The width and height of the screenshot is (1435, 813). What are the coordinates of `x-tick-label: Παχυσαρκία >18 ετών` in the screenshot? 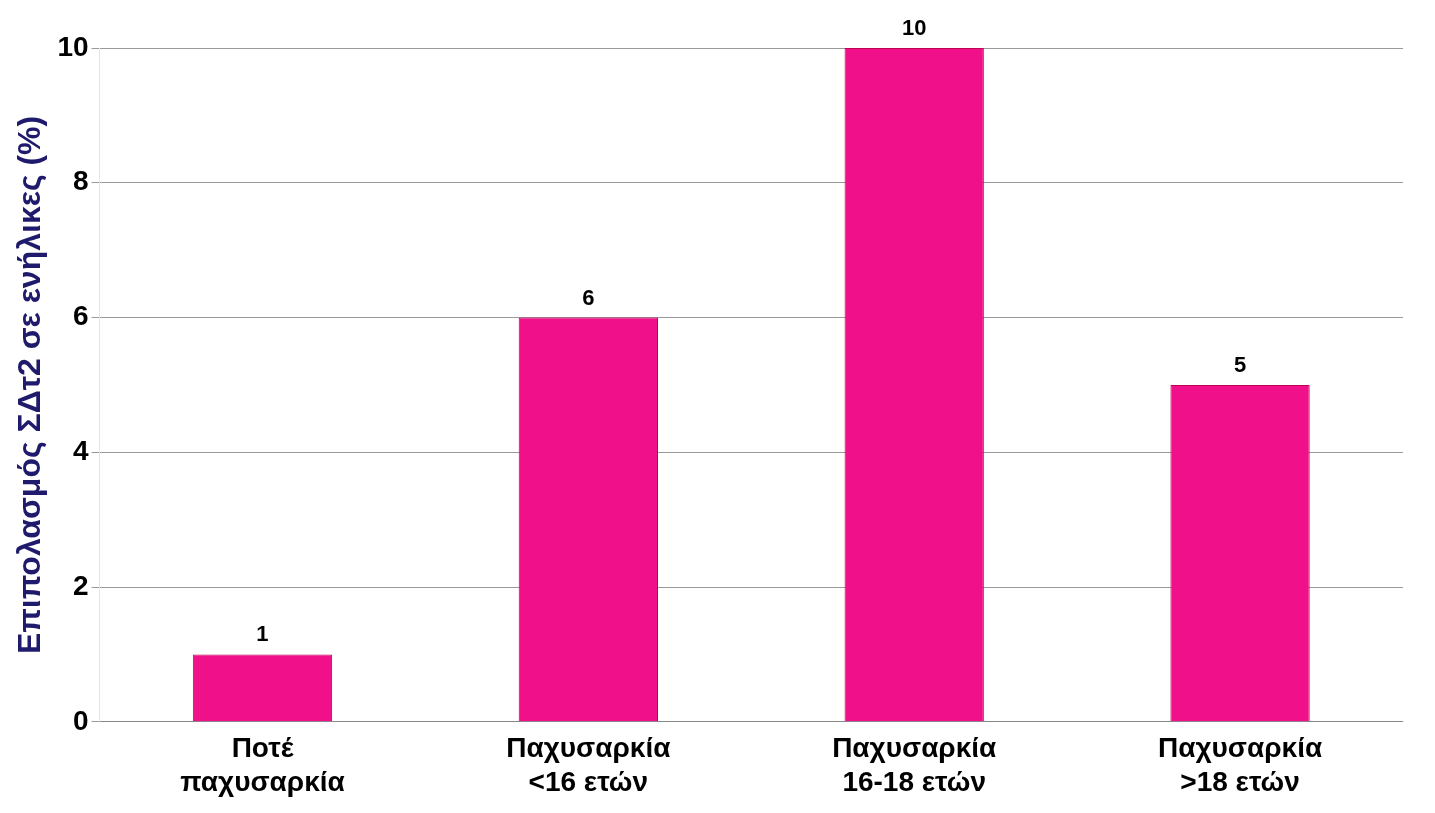 It's located at (1240, 764).